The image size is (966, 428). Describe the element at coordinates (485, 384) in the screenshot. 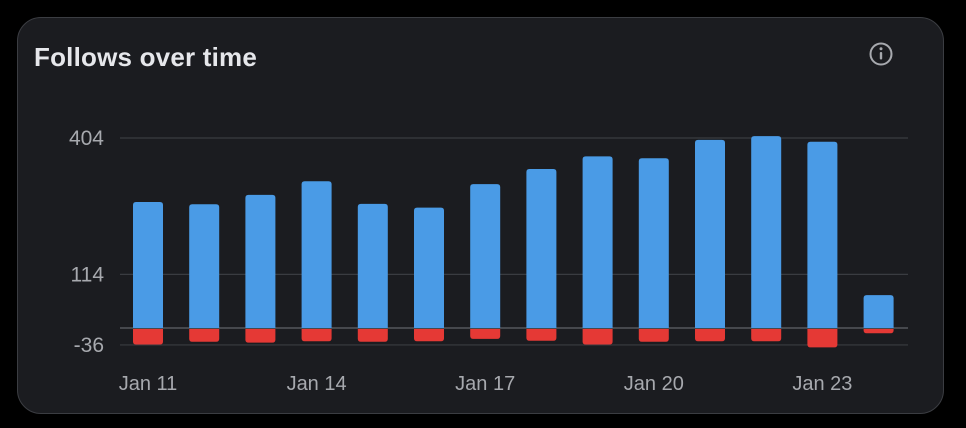

I see `x-tick-label: Jan 17` at that location.